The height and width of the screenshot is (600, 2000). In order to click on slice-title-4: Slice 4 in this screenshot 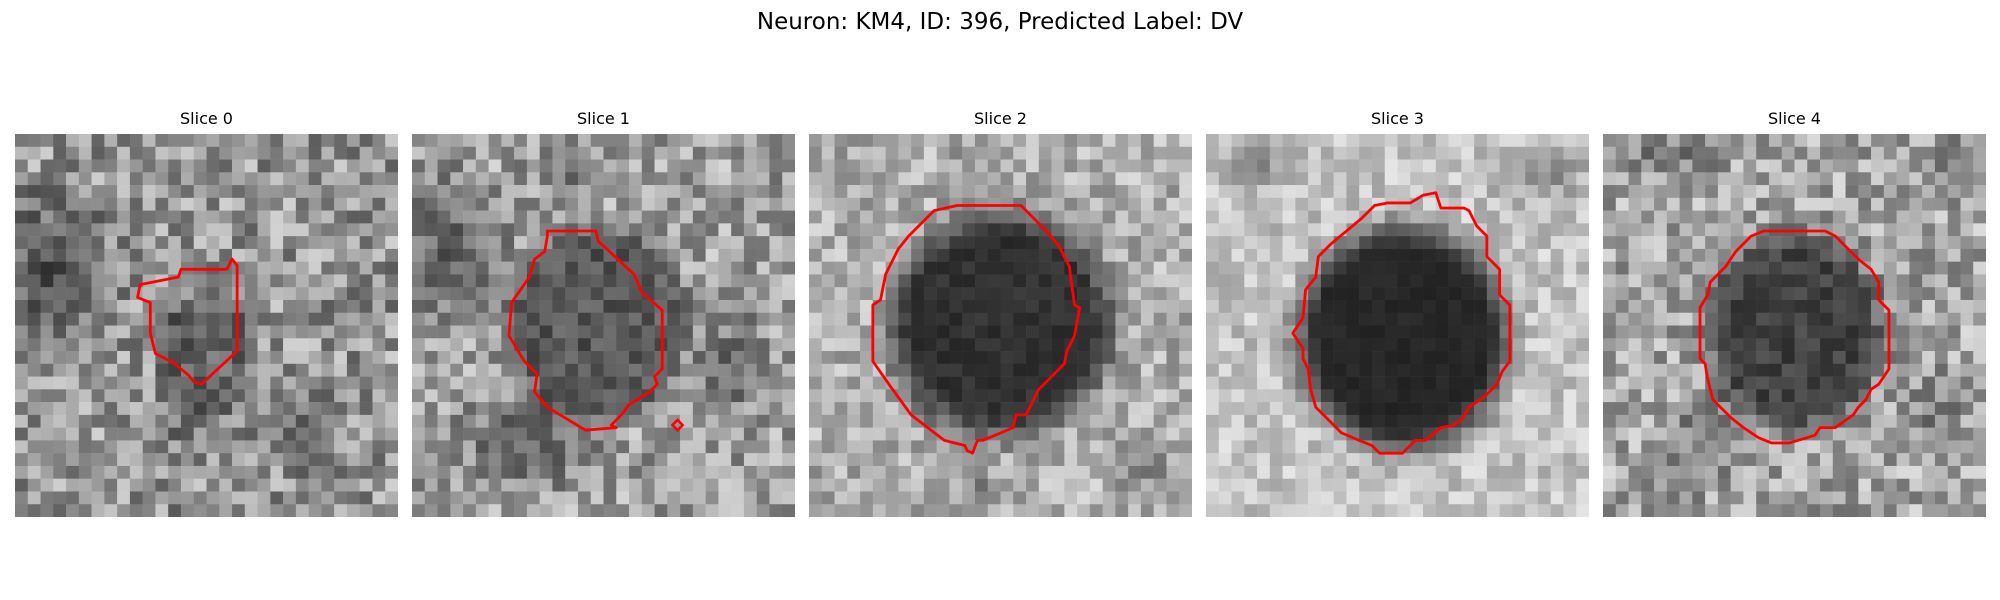, I will do `click(1794, 118)`.